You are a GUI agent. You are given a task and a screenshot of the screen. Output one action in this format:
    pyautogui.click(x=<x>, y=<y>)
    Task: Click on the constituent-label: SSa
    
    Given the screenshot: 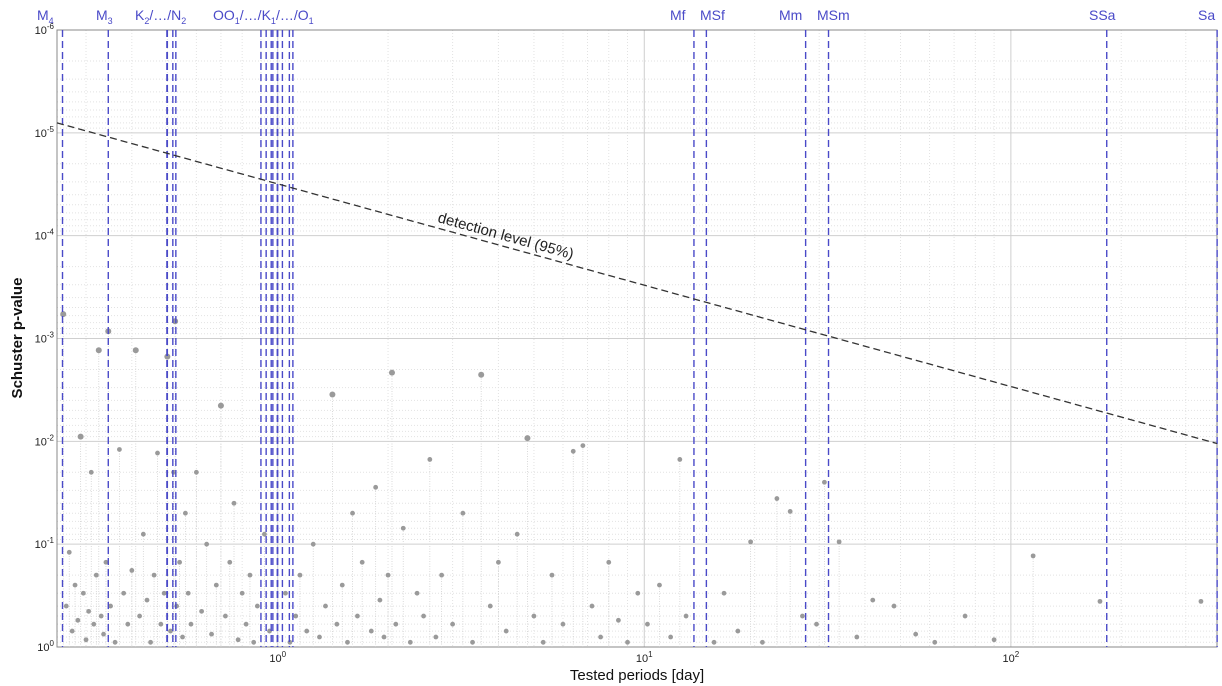 What is the action you would take?
    pyautogui.click(x=1102, y=15)
    